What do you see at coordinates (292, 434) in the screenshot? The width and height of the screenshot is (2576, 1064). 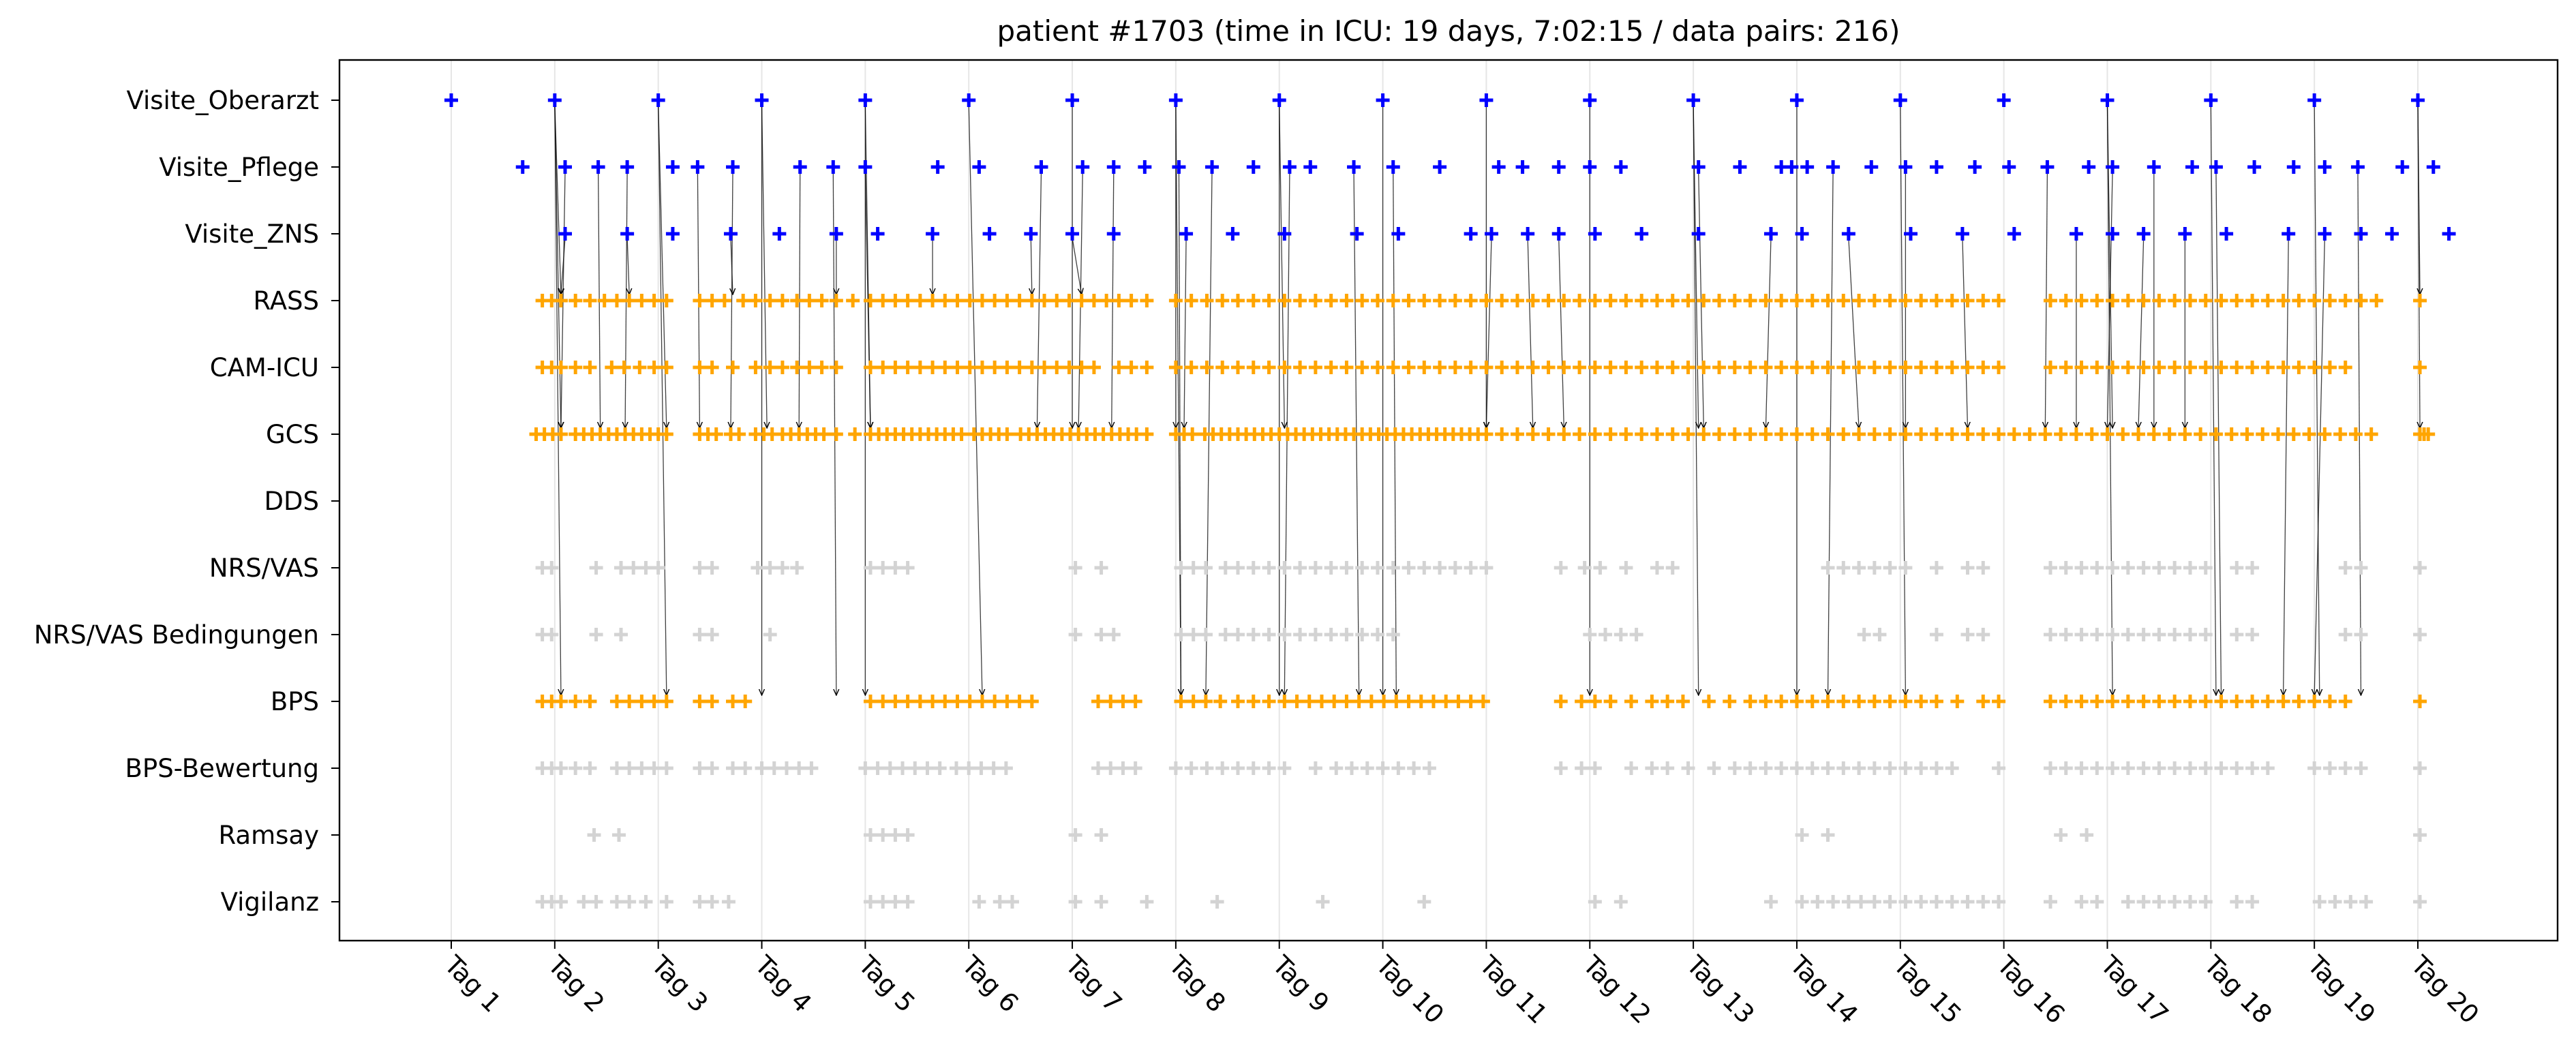 I see `y-tick-label: GCS` at bounding box center [292, 434].